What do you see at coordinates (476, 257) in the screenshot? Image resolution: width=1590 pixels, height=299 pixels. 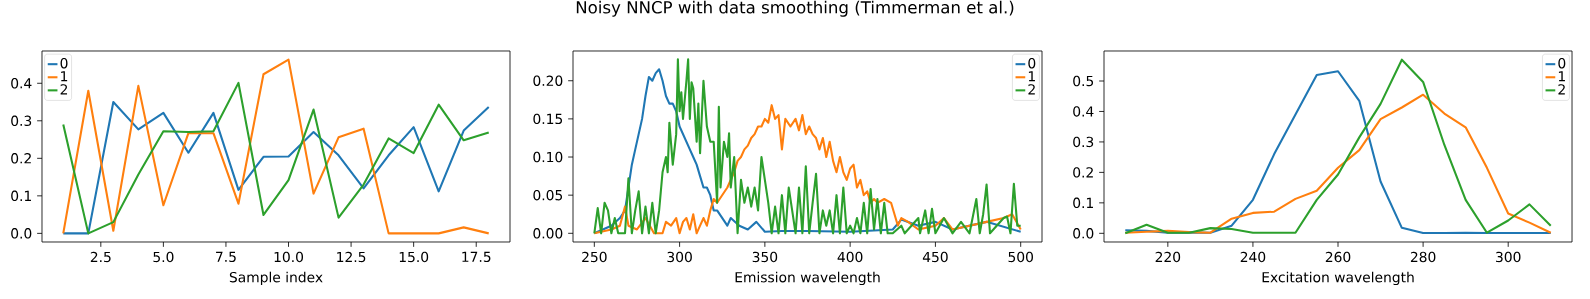 I see `x-tick-label: 17.5` at bounding box center [476, 257].